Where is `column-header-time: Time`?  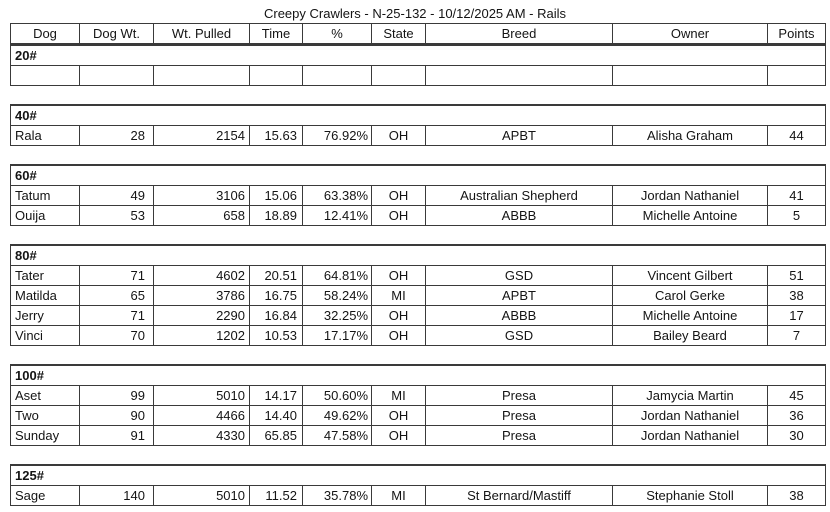 column-header-time: Time is located at coordinates (276, 33).